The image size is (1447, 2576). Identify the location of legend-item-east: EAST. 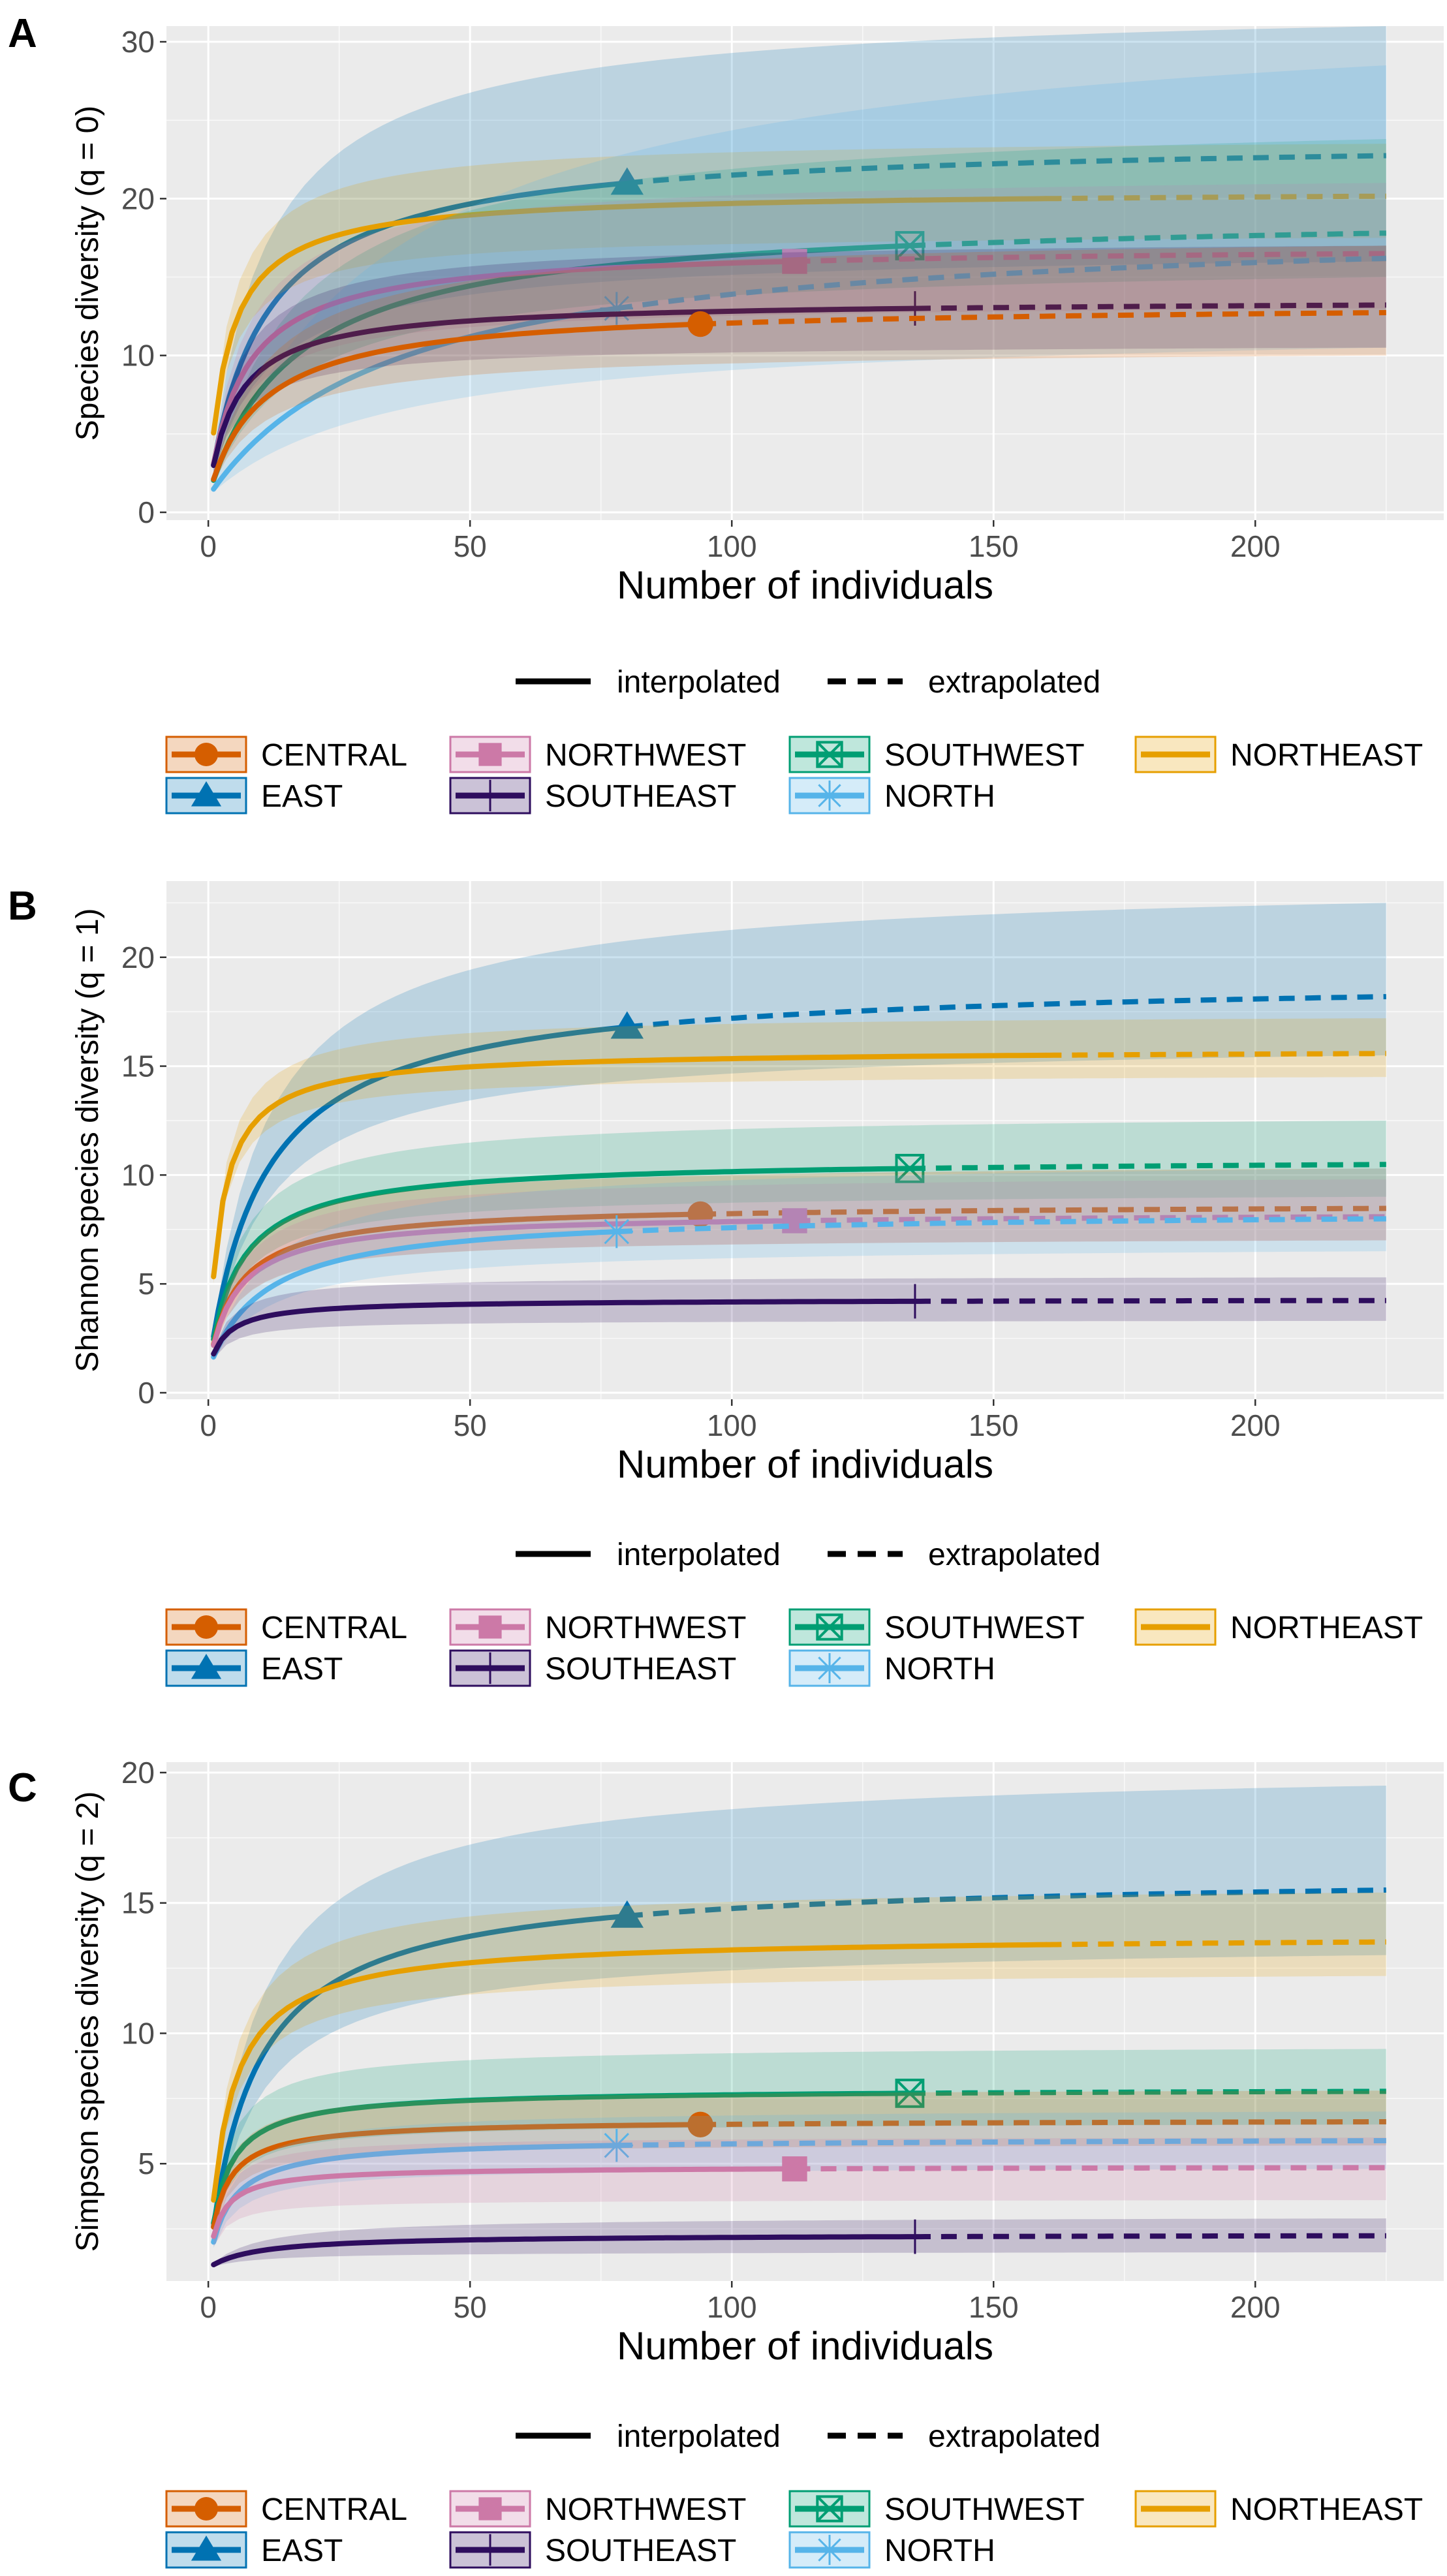
(254, 1668).